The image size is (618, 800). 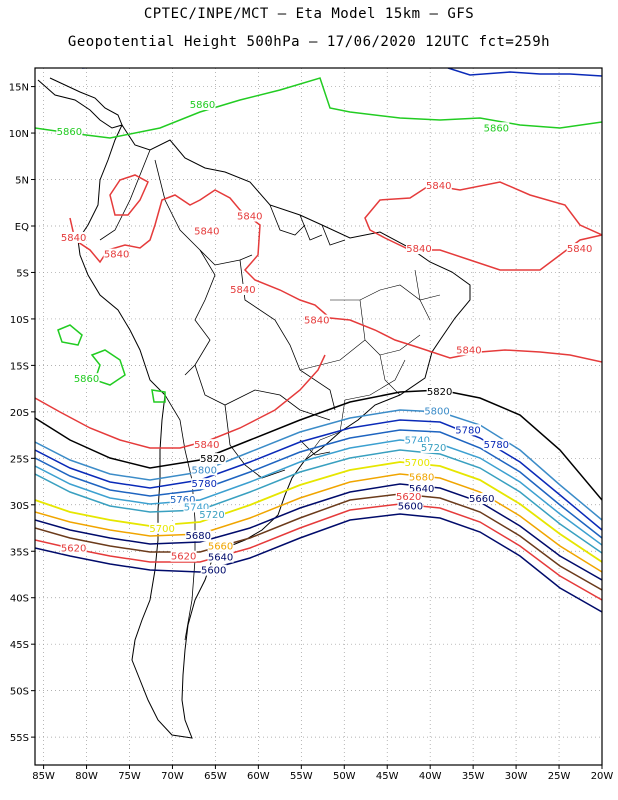 I want to click on lat-label: 50S, so click(x=19, y=692).